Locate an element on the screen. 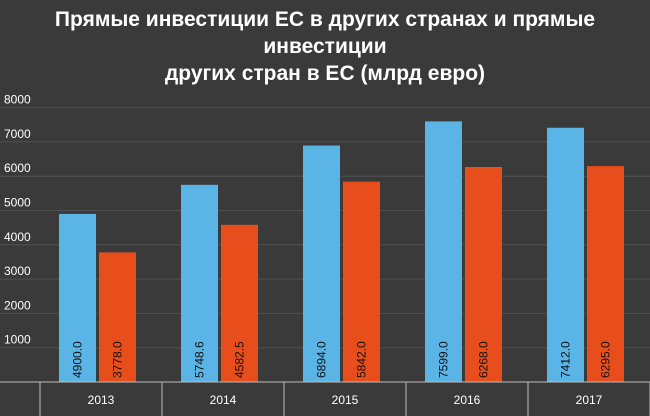  x-tick-label: 2013 is located at coordinates (101, 400).